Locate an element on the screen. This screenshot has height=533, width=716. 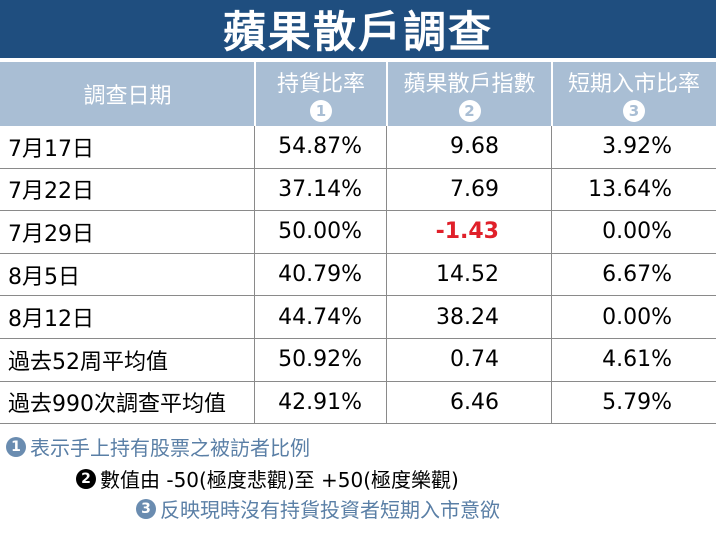
index-cell: 38.24 is located at coordinates (469, 317).